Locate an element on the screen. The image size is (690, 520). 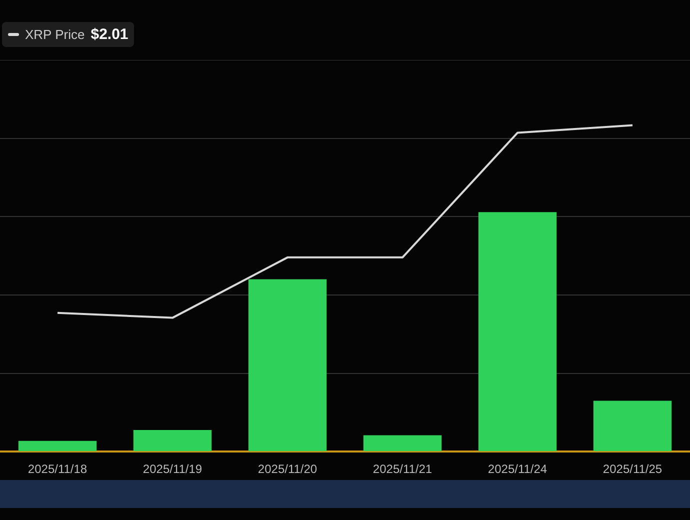
text: $2.01 is located at coordinates (109, 34).